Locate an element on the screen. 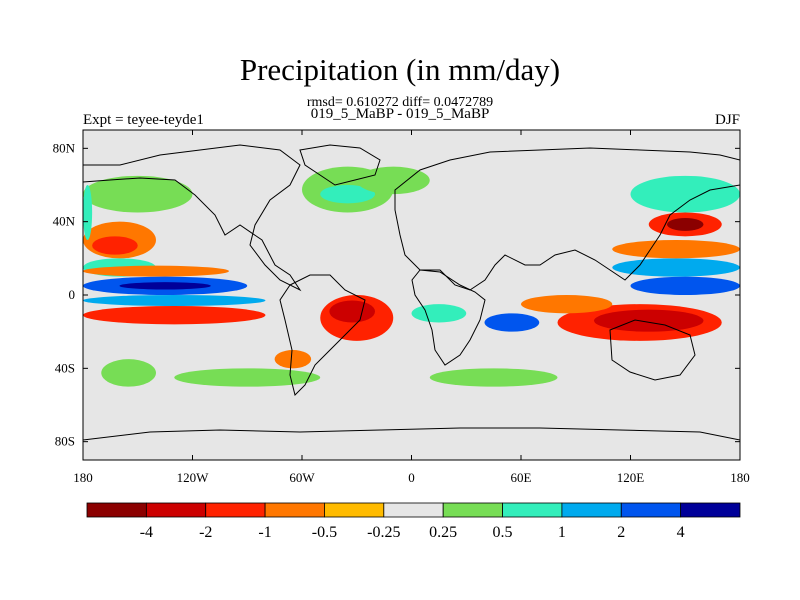 The height and width of the screenshot is (600, 800). coastline-africa is located at coordinates (448, 317).